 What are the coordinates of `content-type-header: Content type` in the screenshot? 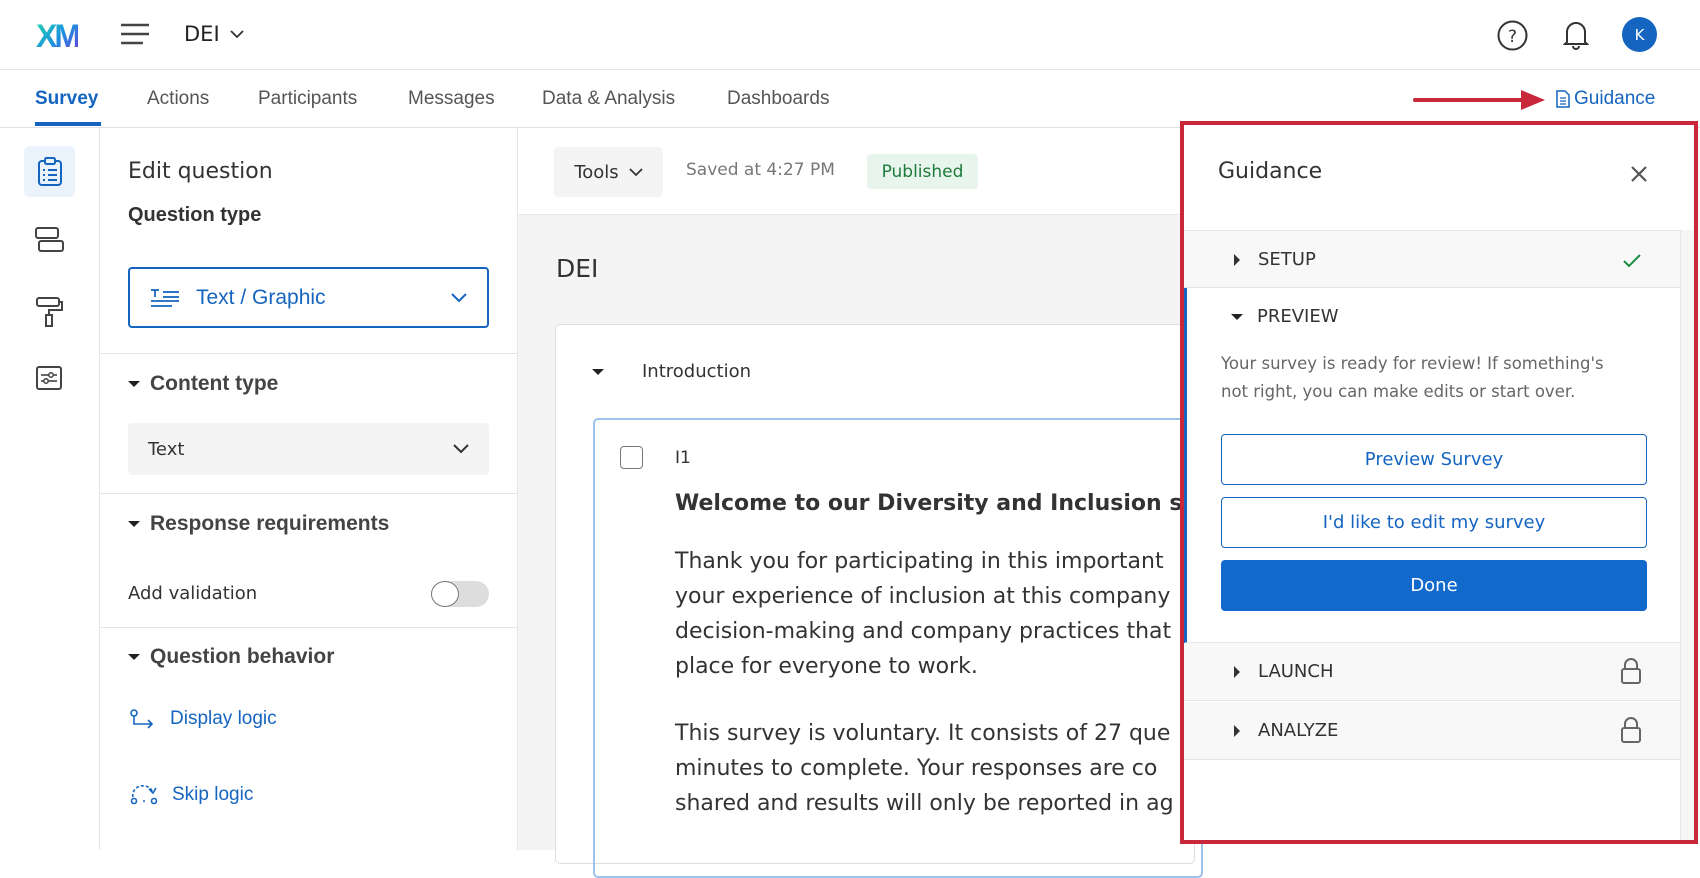 It's located at (203, 384).